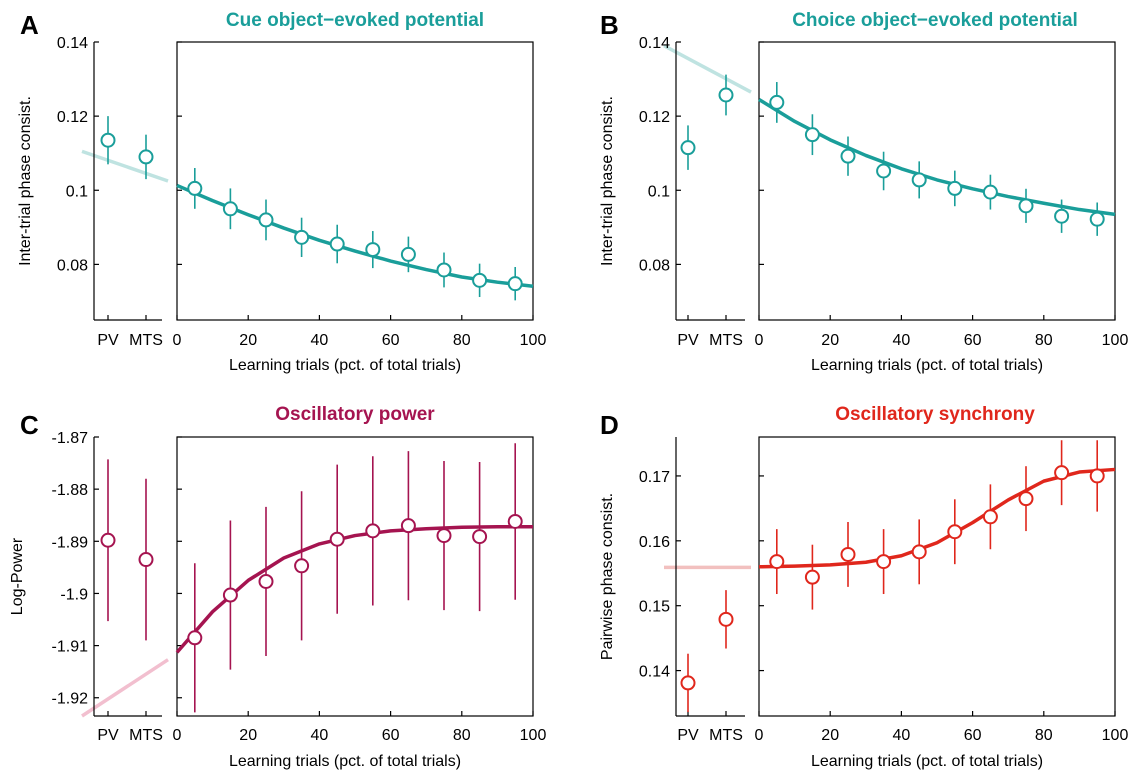  Describe the element at coordinates (607, 576) in the screenshot. I see `y-axis-label: Pairwise phase consist.` at that location.